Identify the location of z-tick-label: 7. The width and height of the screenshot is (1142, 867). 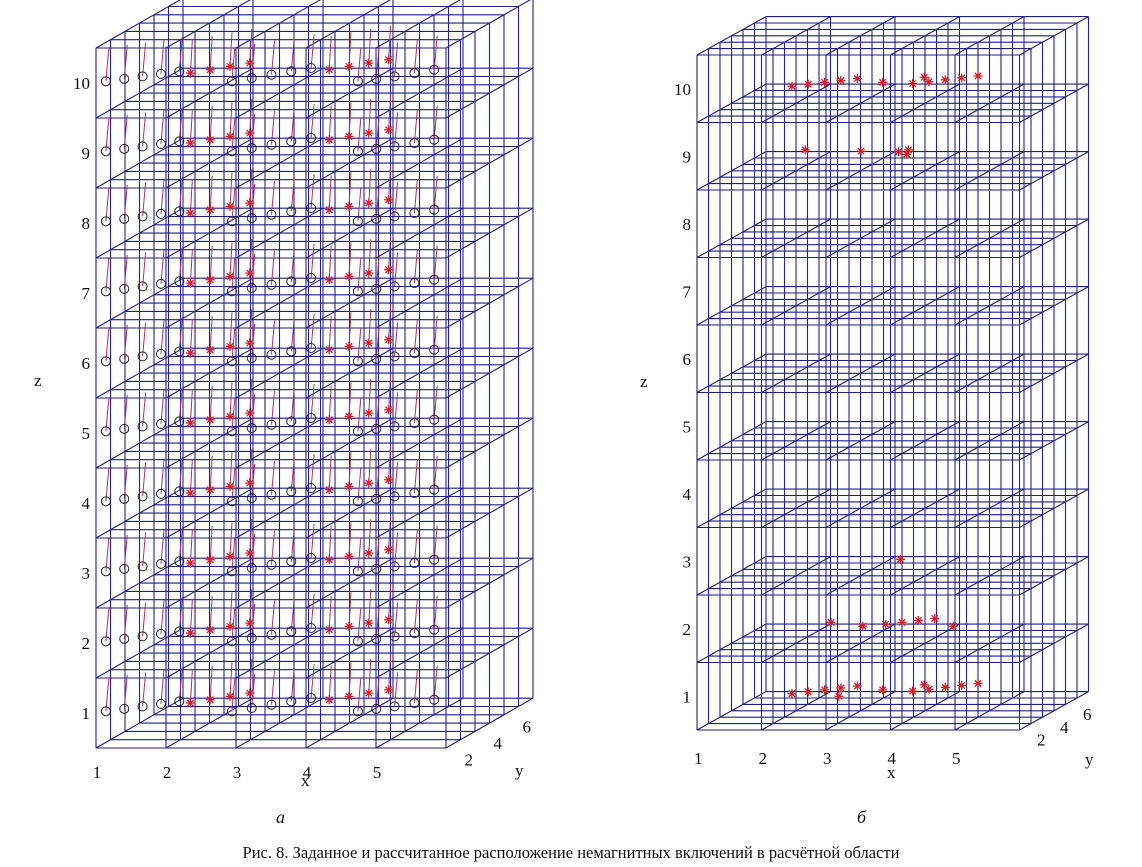
(86, 293).